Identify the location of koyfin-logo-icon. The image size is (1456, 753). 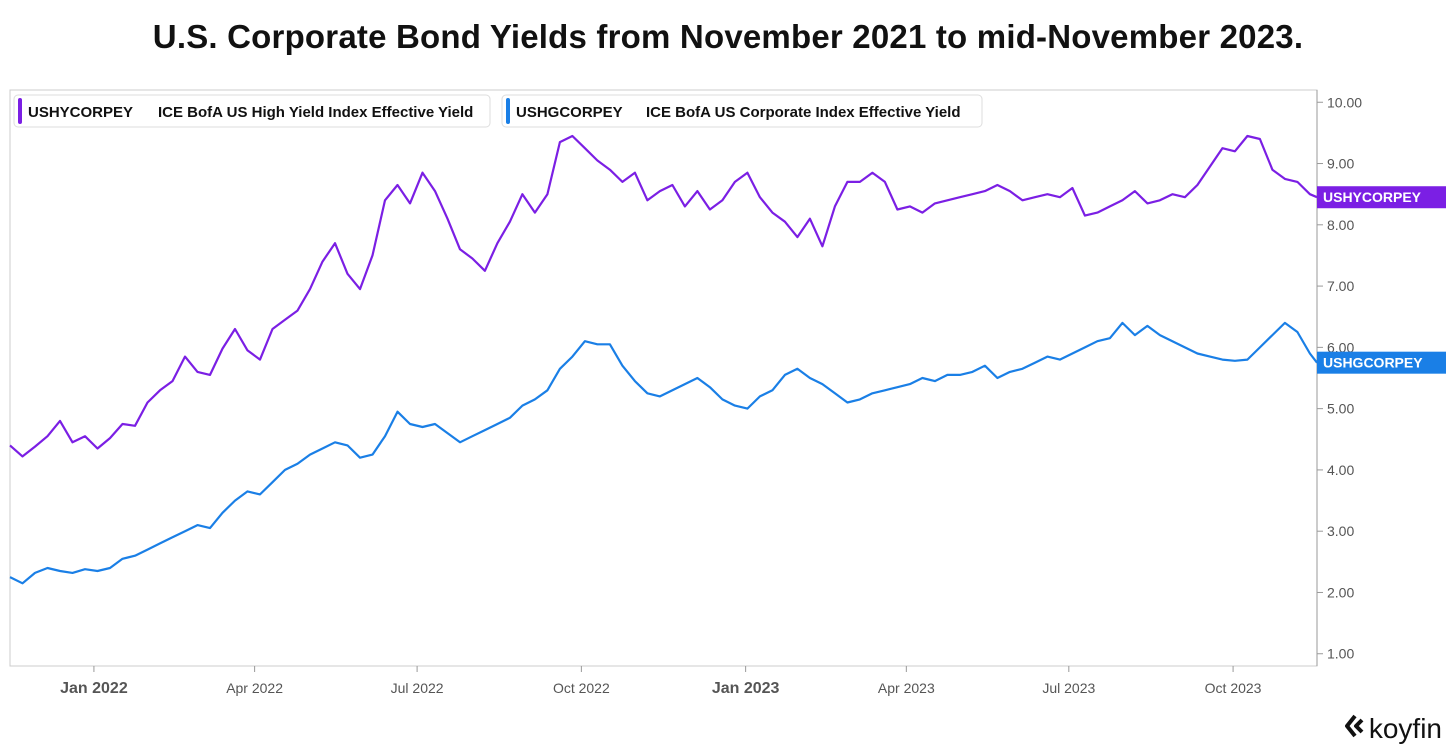
(1354, 729).